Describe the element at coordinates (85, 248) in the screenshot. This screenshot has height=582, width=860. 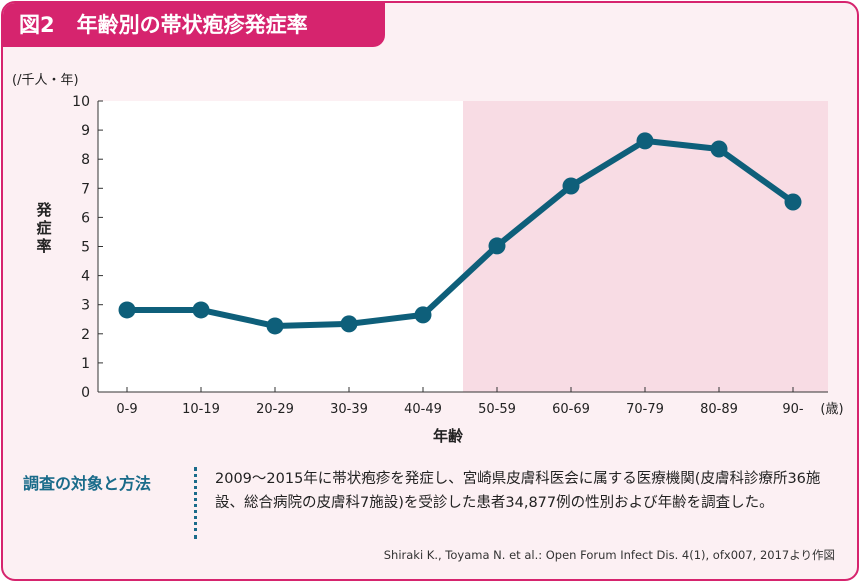
I see `y-tick-label: 5` at that location.